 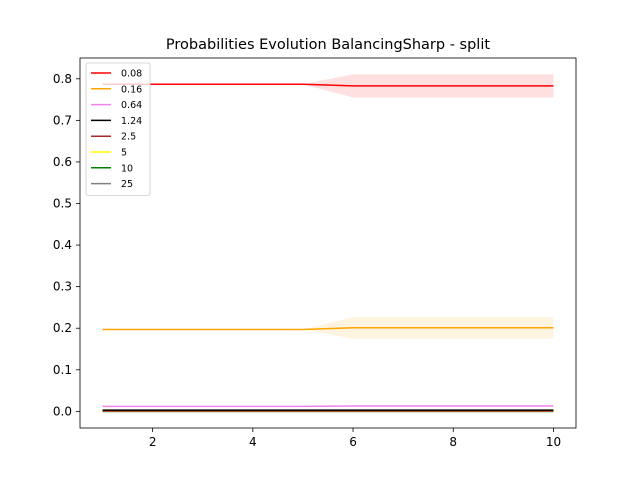 What do you see at coordinates (62, 370) in the screenshot?
I see `y-tick-label: 0.1` at bounding box center [62, 370].